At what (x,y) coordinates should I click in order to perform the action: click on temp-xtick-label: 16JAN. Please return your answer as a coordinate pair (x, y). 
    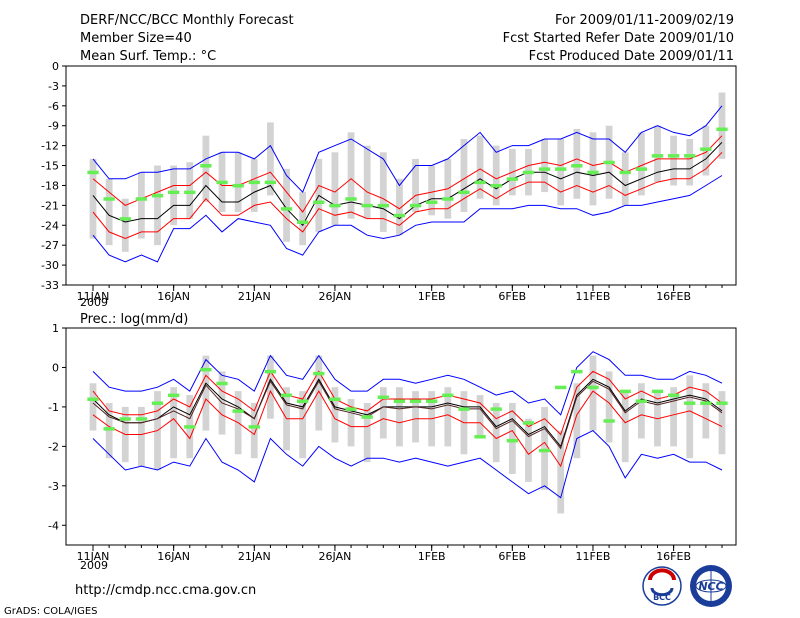
    Looking at the image, I should click on (173, 296).